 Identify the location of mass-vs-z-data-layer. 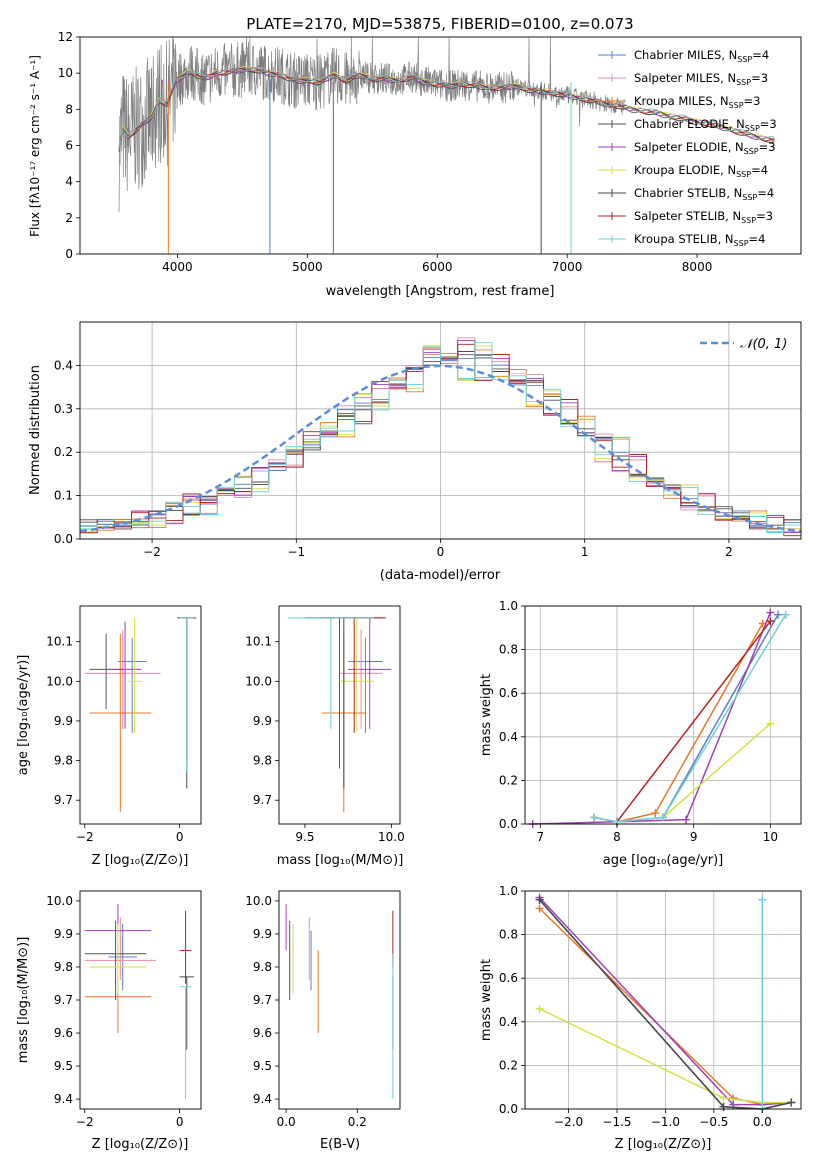
(139, 1002).